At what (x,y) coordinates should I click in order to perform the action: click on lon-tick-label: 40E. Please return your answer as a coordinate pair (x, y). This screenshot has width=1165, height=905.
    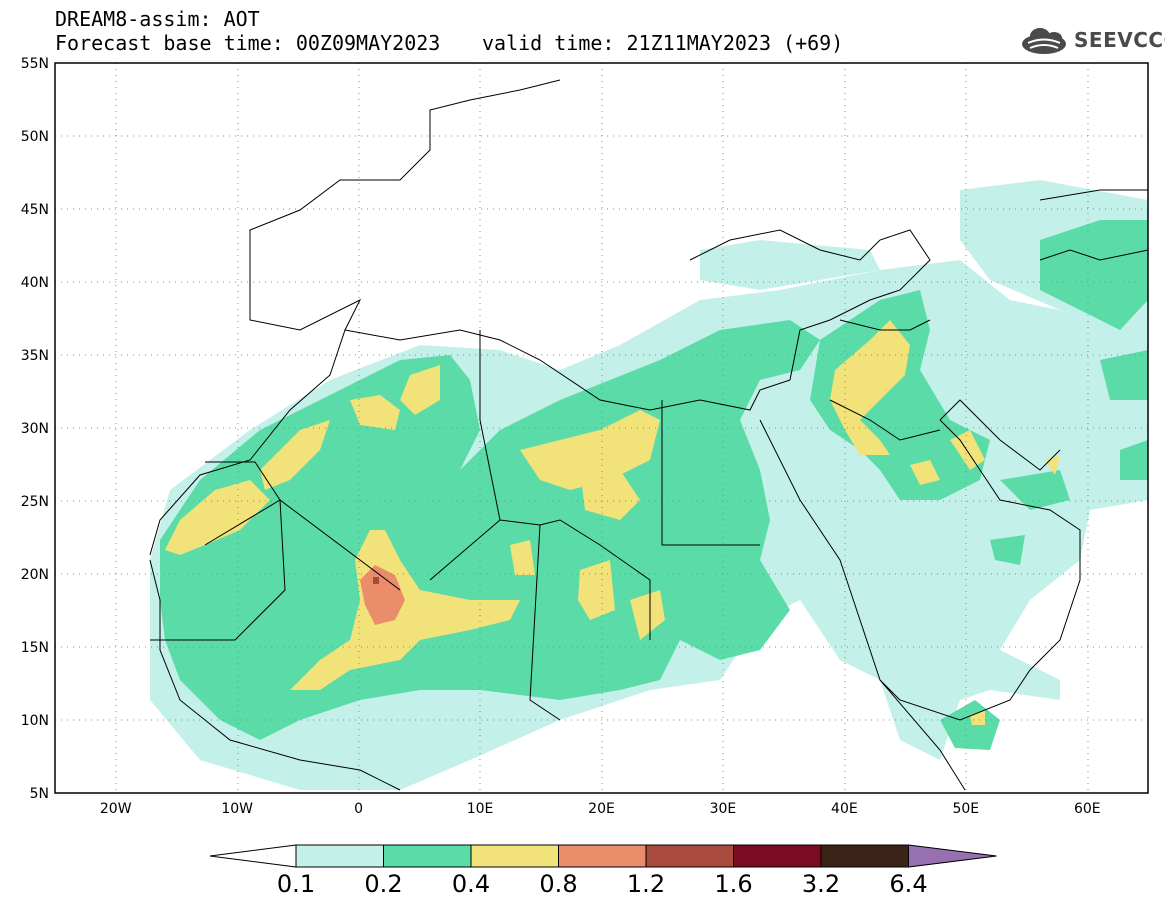
    Looking at the image, I should click on (844, 809).